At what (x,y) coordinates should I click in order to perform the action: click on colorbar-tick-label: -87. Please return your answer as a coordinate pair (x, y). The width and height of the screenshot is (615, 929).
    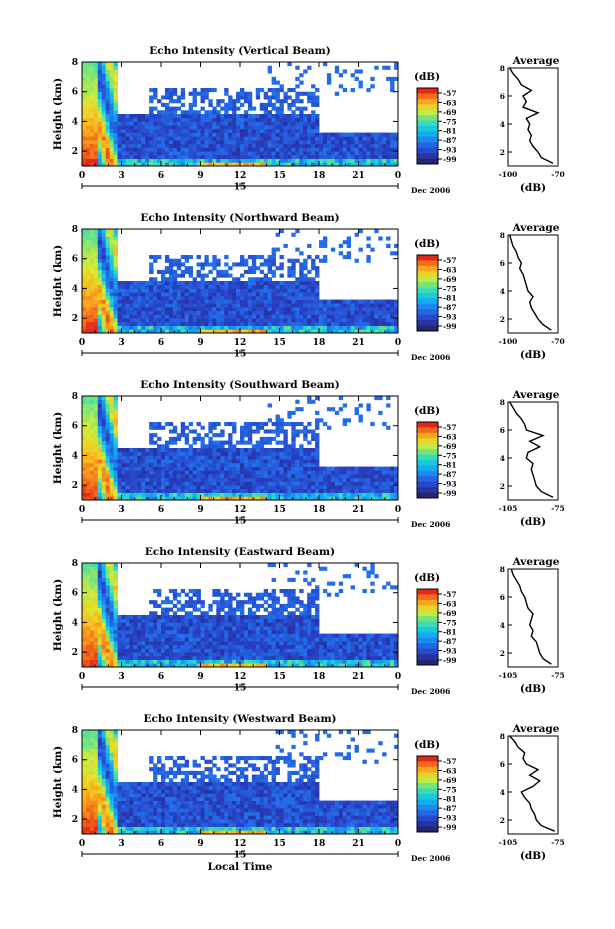
    Looking at the image, I should click on (450, 307).